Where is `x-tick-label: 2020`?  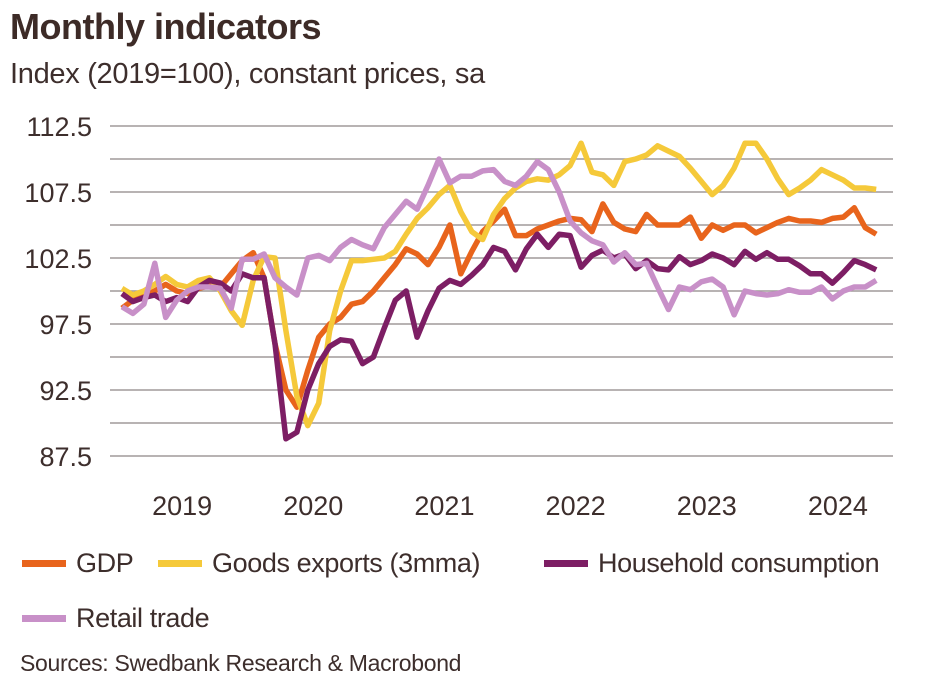
x-tick-label: 2020 is located at coordinates (313, 506).